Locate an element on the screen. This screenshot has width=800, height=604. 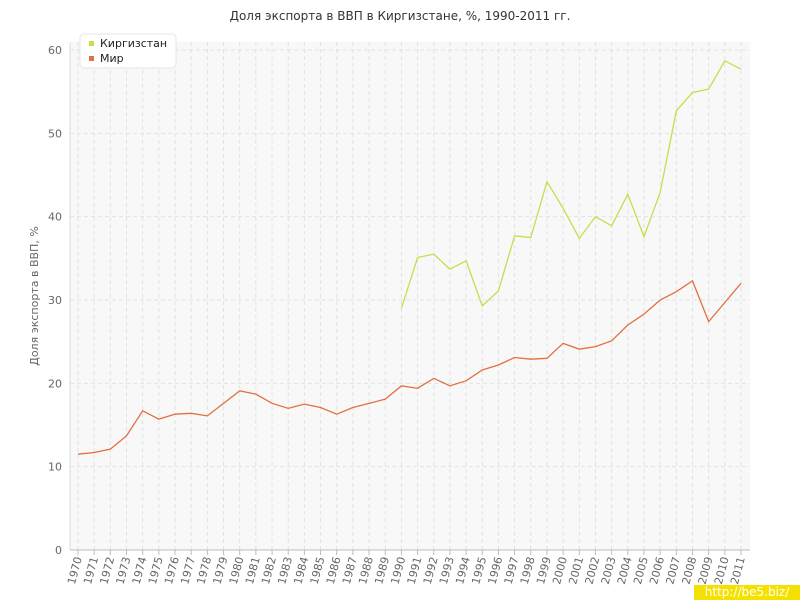
y-tick-label: 40 is located at coordinates (55, 217).